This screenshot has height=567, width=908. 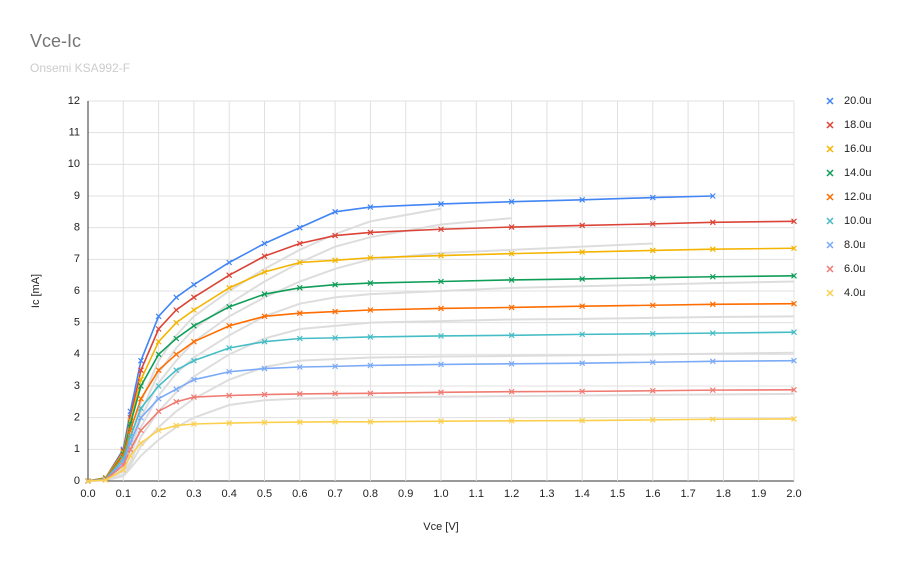 What do you see at coordinates (858, 101) in the screenshot?
I see `legend-label: 20.0u` at bounding box center [858, 101].